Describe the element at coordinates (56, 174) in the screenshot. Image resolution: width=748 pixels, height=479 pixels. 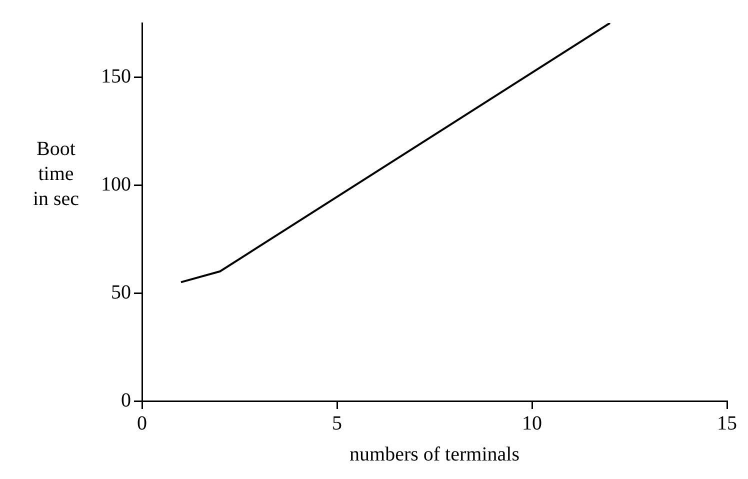
I see `y-axis-title: Boot time in sec` at that location.